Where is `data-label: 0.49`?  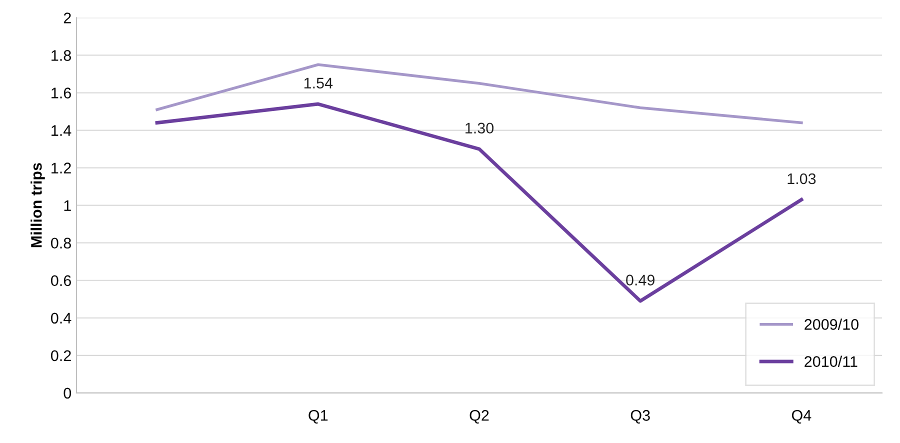 data-label: 0.49 is located at coordinates (640, 280).